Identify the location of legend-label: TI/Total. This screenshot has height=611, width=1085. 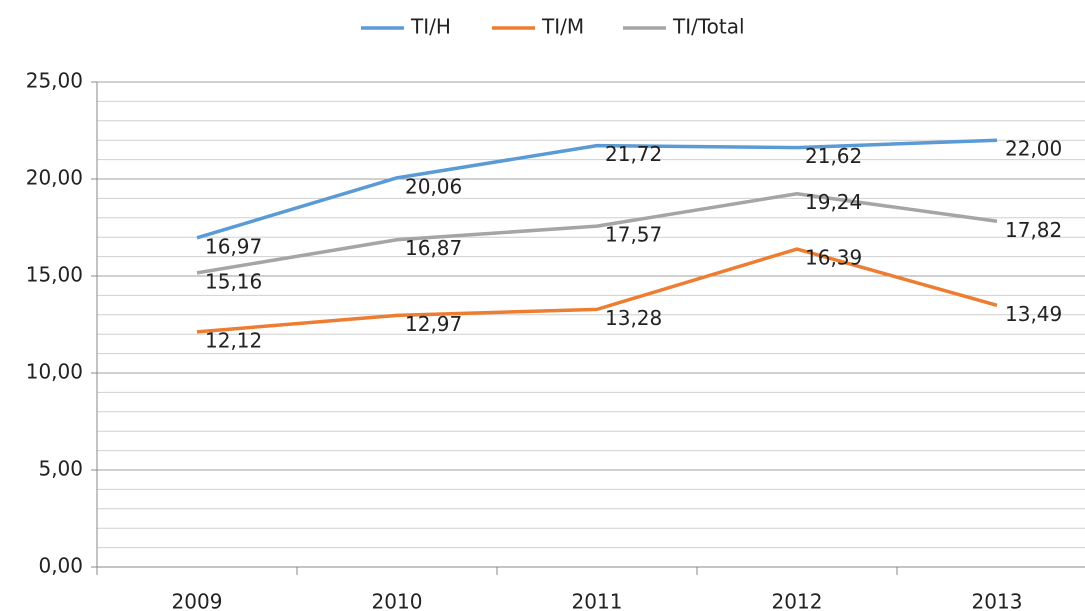
(708, 27).